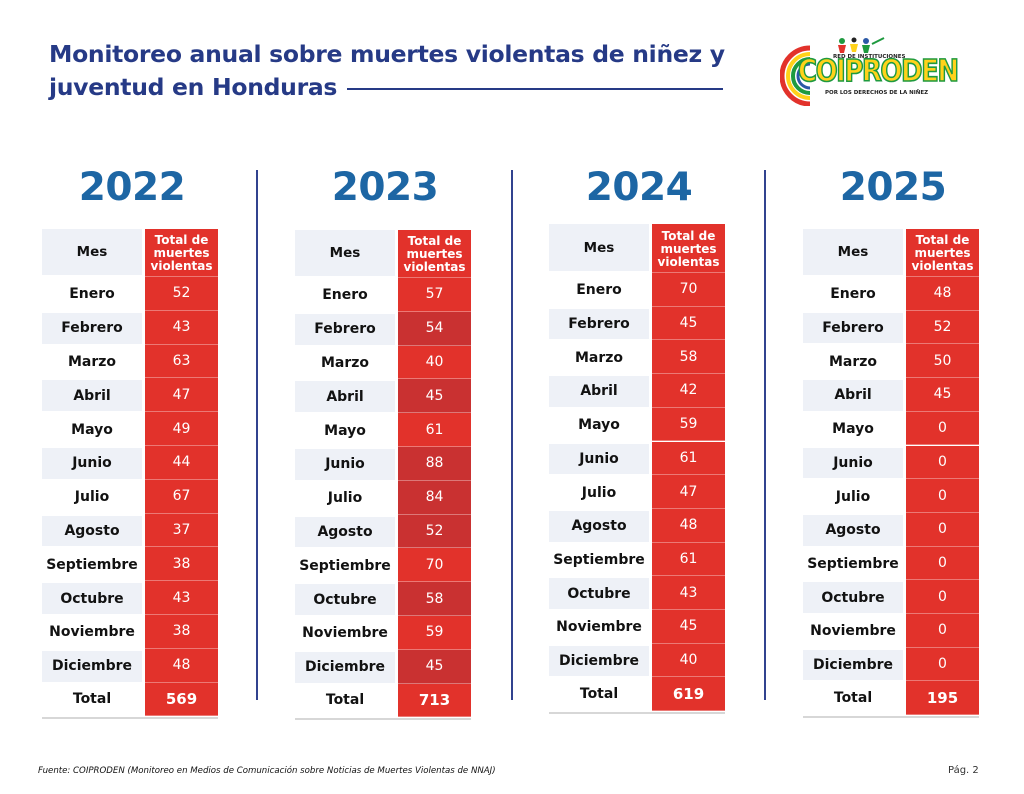 This screenshot has height=794, width=1024. What do you see at coordinates (131, 699) in the screenshot?
I see `total-row: Total 569` at bounding box center [131, 699].